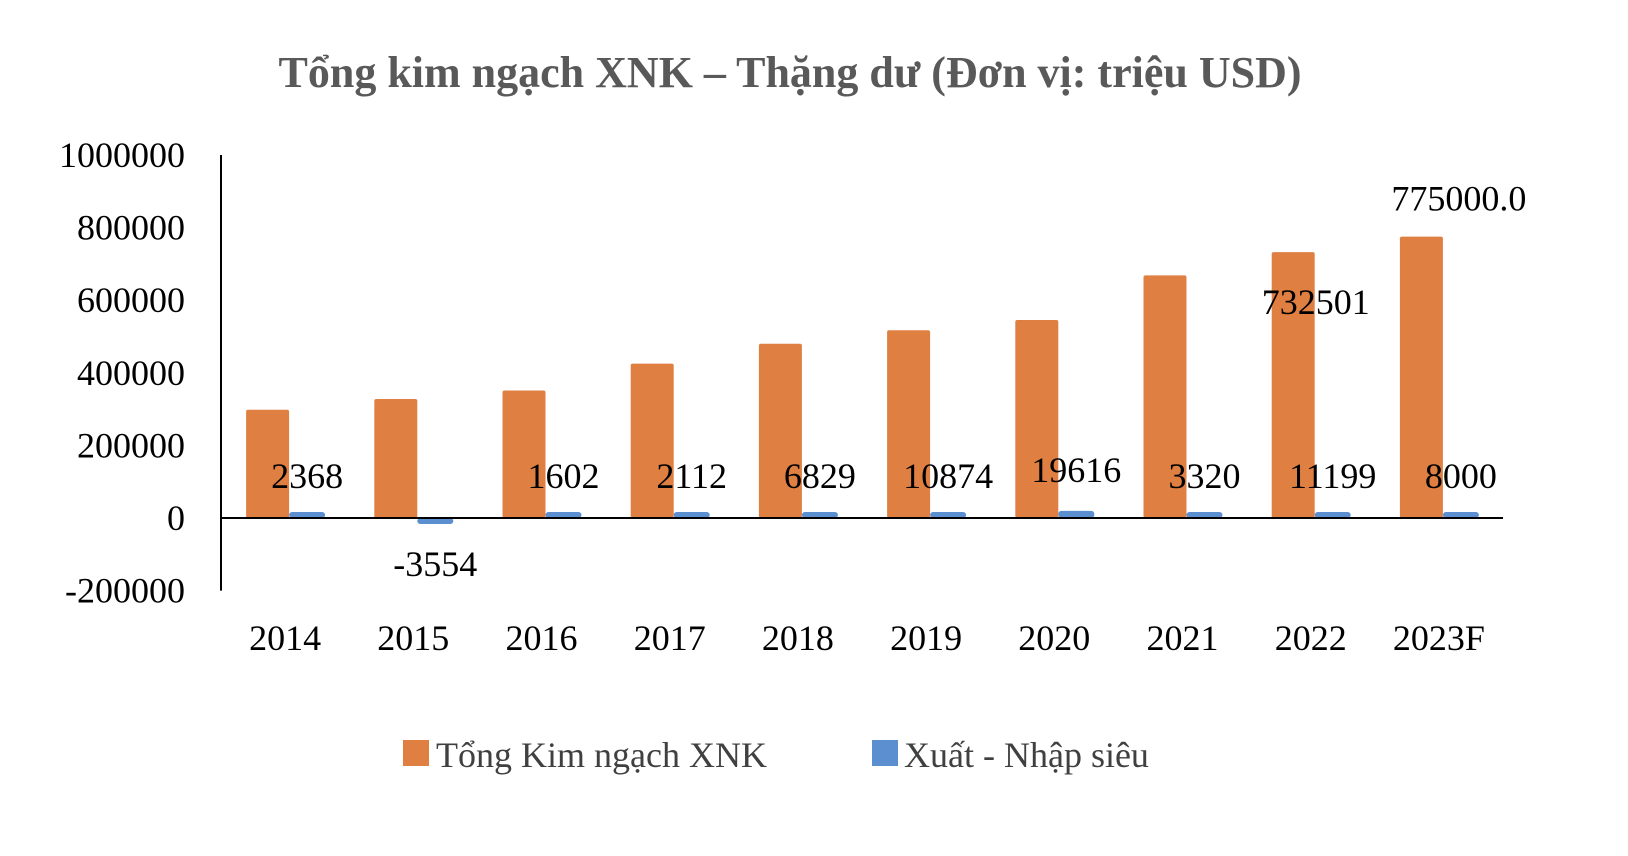  Describe the element at coordinates (1076, 514) in the screenshot. I see `bar-surplus-2020` at that location.